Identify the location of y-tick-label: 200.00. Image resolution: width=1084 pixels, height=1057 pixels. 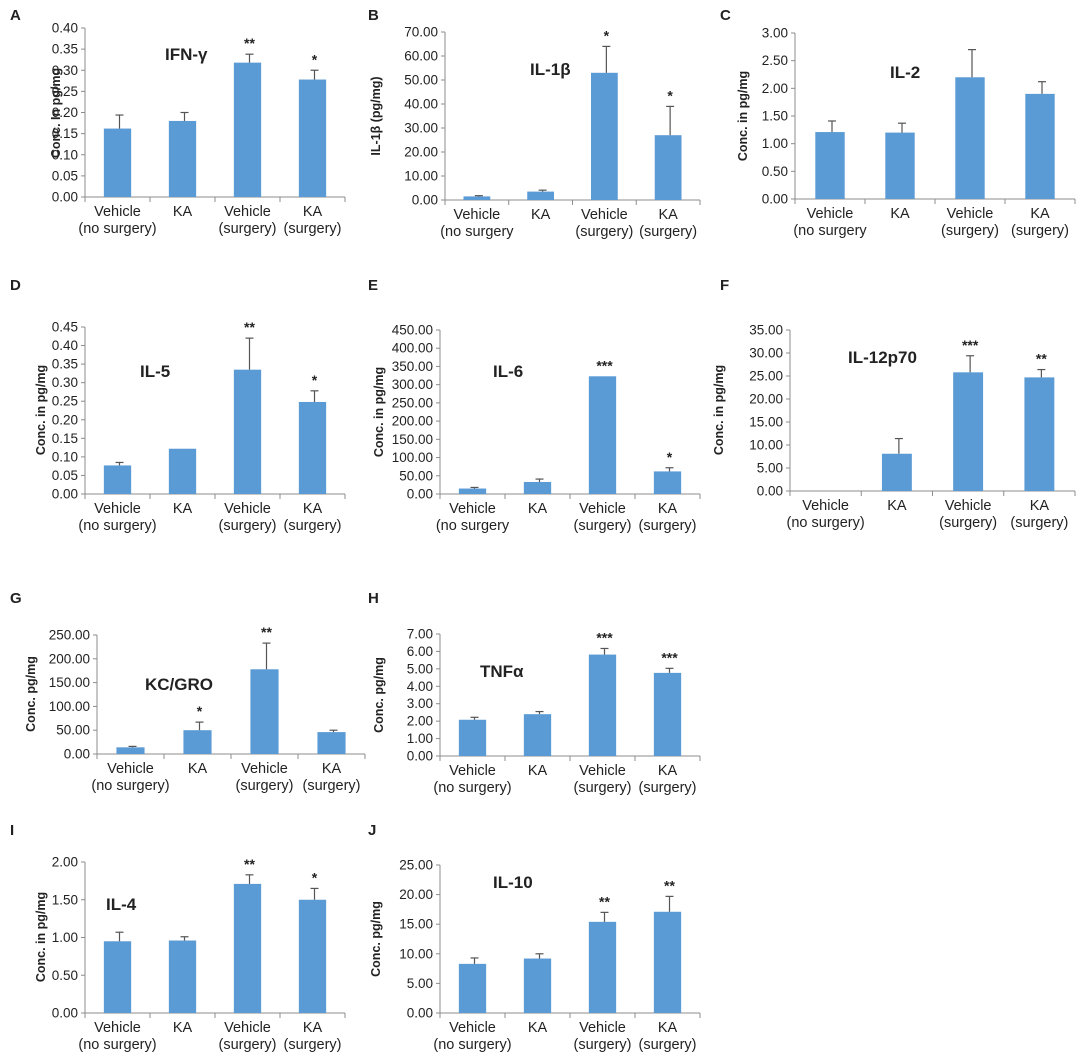
(412, 421).